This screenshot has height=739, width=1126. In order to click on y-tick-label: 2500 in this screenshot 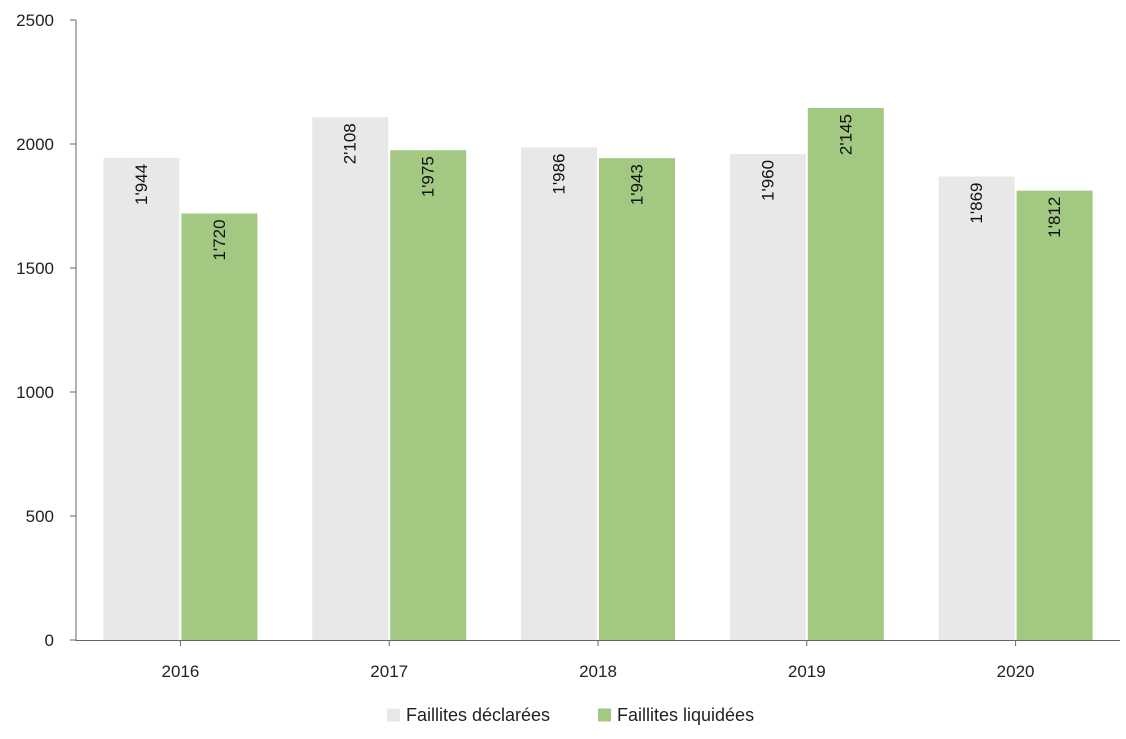, I will do `click(35, 20)`.